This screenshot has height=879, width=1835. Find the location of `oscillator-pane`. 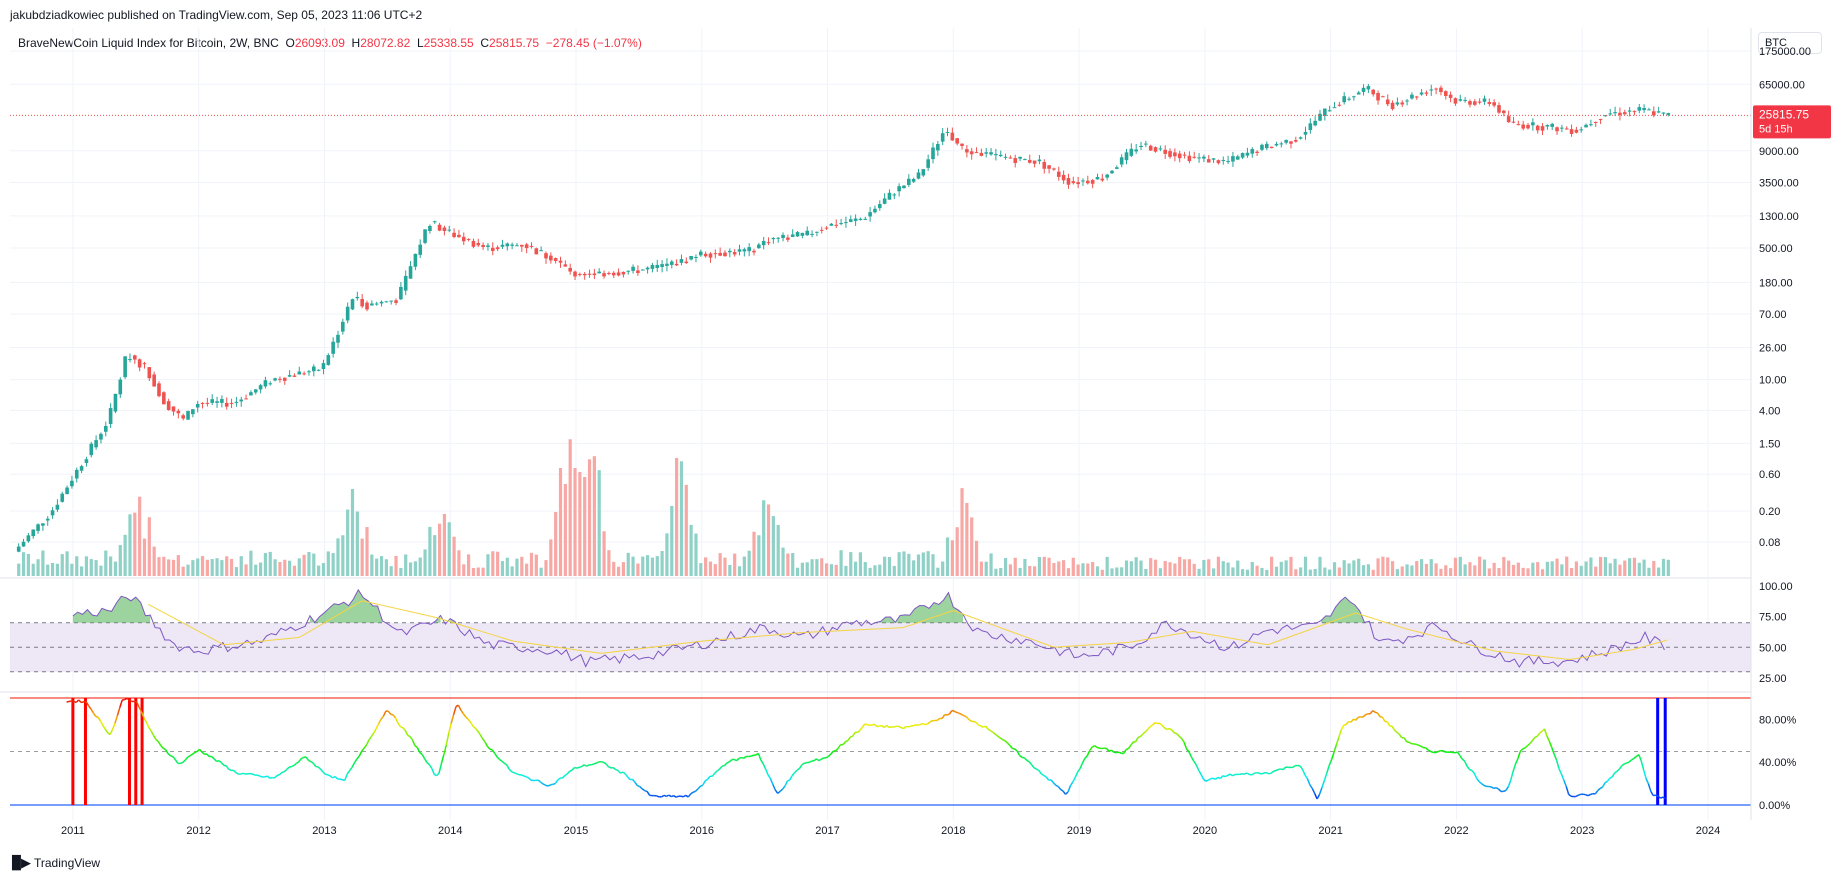

oscillator-pane is located at coordinates (880, 751).